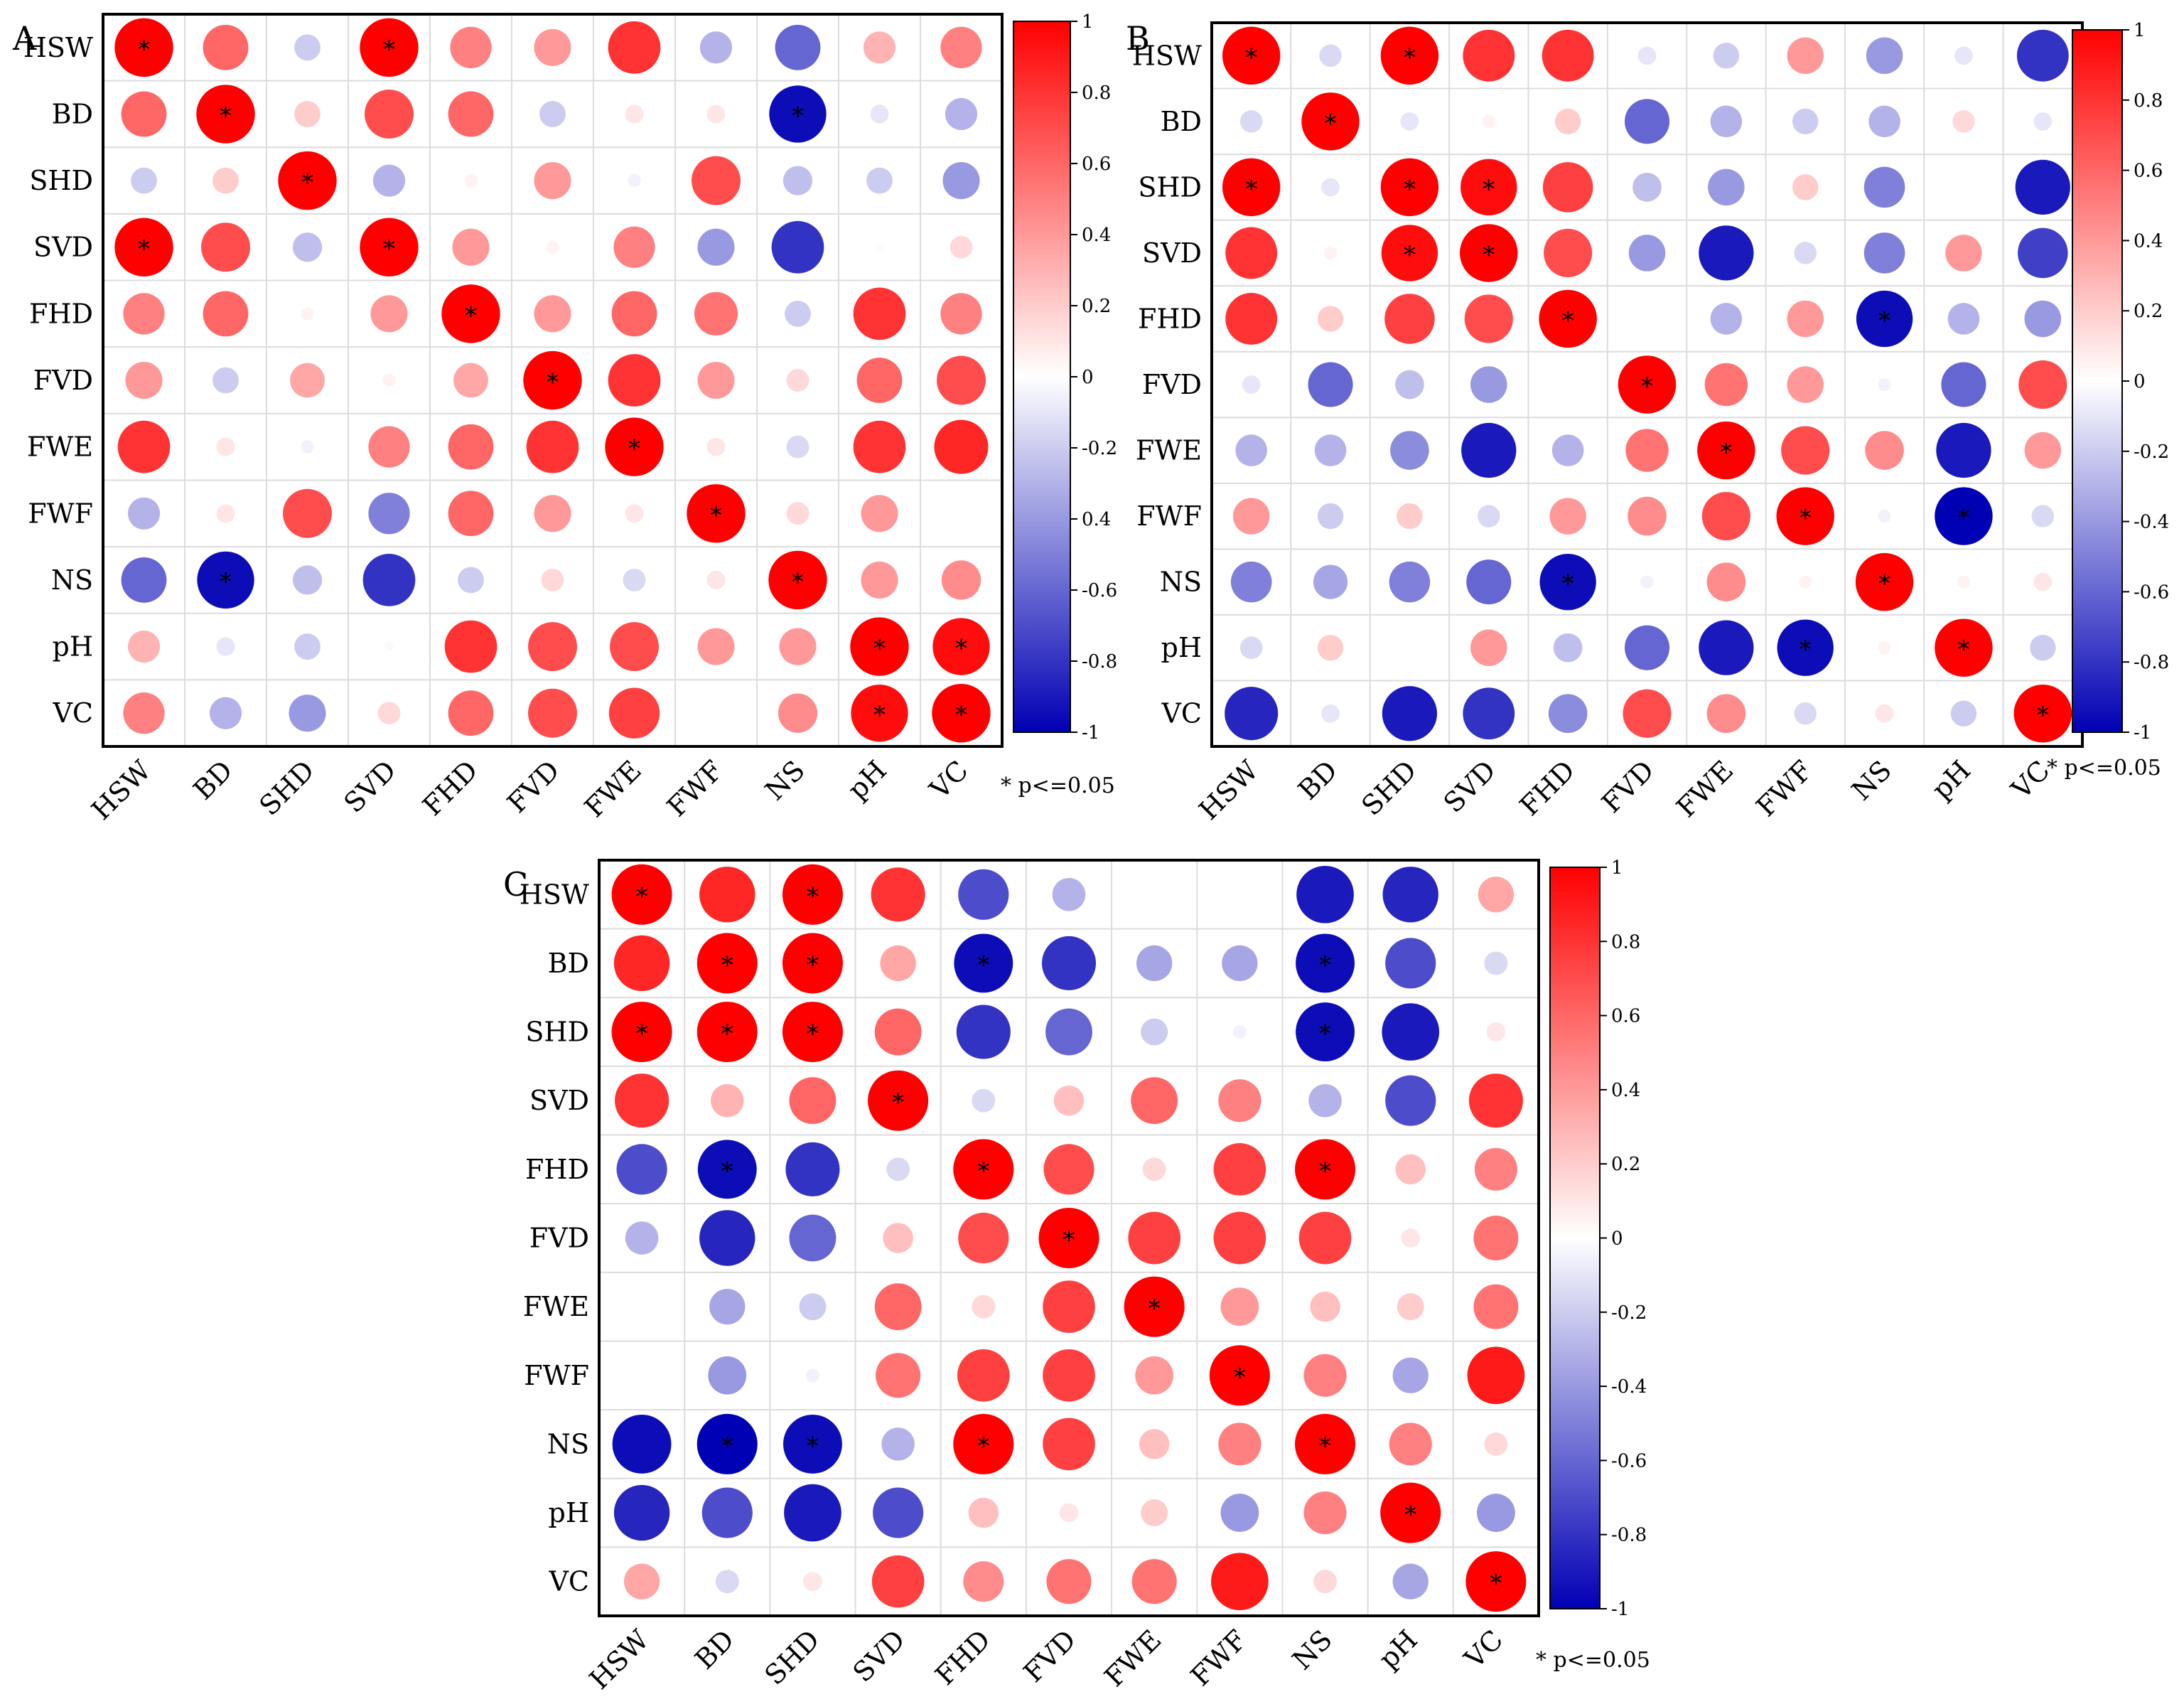 The height and width of the screenshot is (1704, 2184). I want to click on y-tick-label: HSW, so click(1167, 55).